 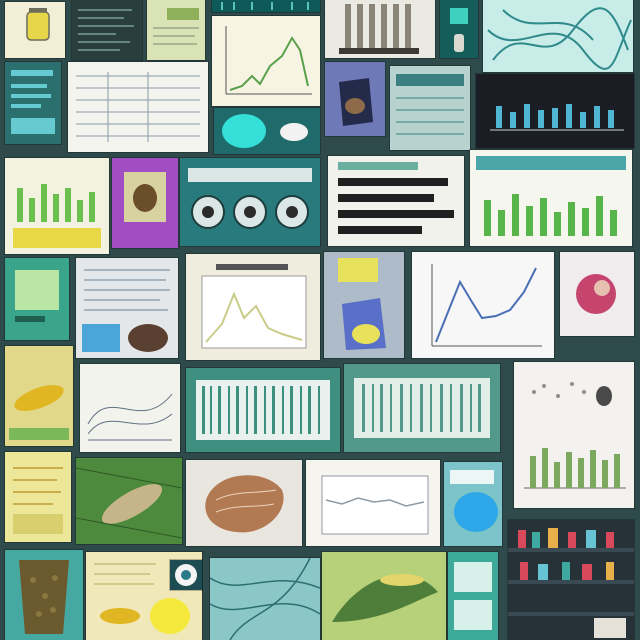 I want to click on tile-teal-strip, so click(x=266, y=6).